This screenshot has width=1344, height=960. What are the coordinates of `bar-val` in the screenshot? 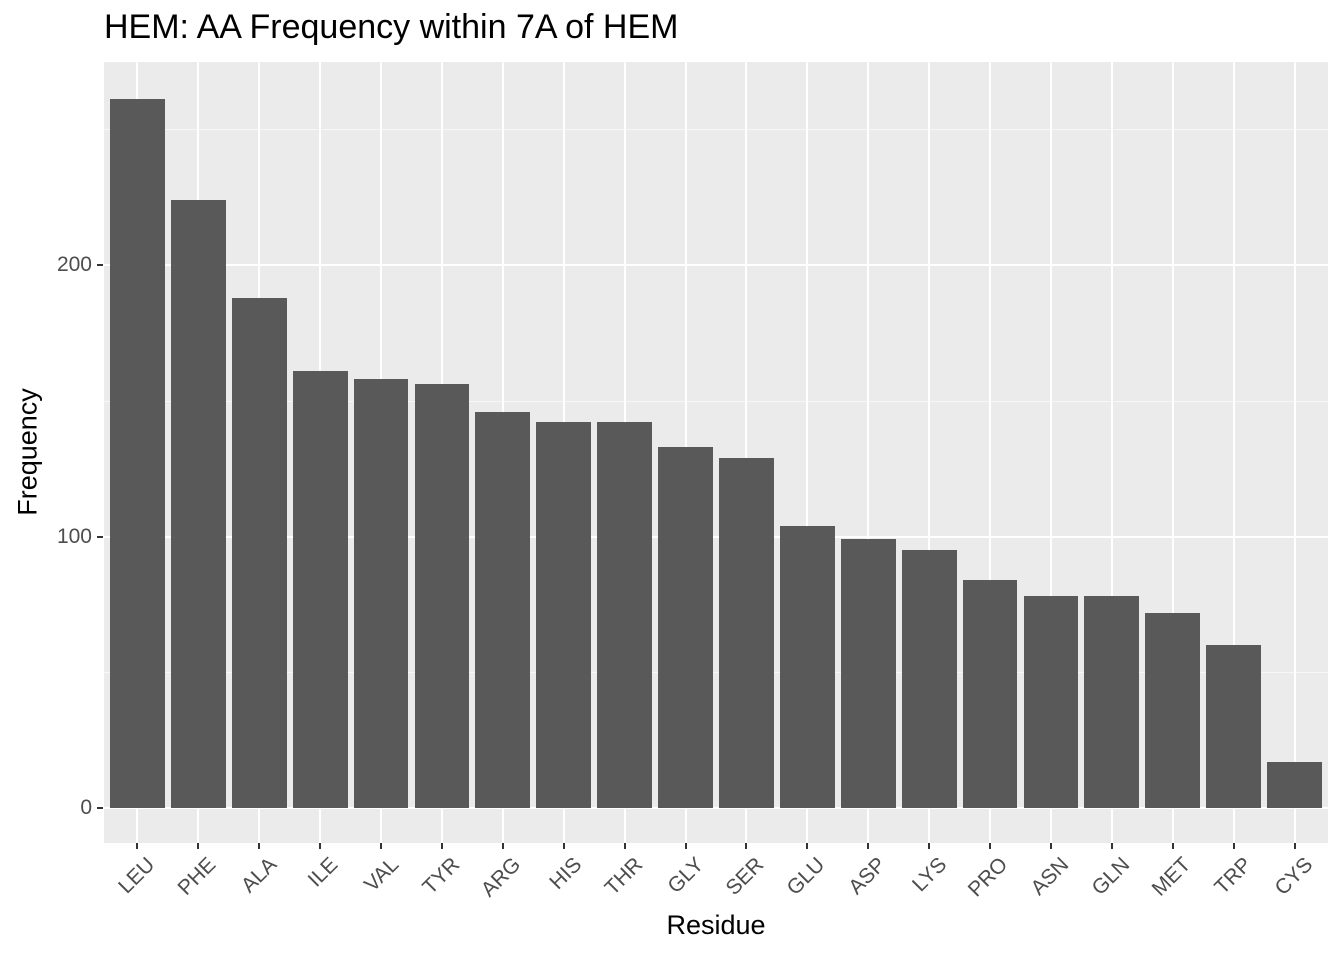 It's located at (381, 593).